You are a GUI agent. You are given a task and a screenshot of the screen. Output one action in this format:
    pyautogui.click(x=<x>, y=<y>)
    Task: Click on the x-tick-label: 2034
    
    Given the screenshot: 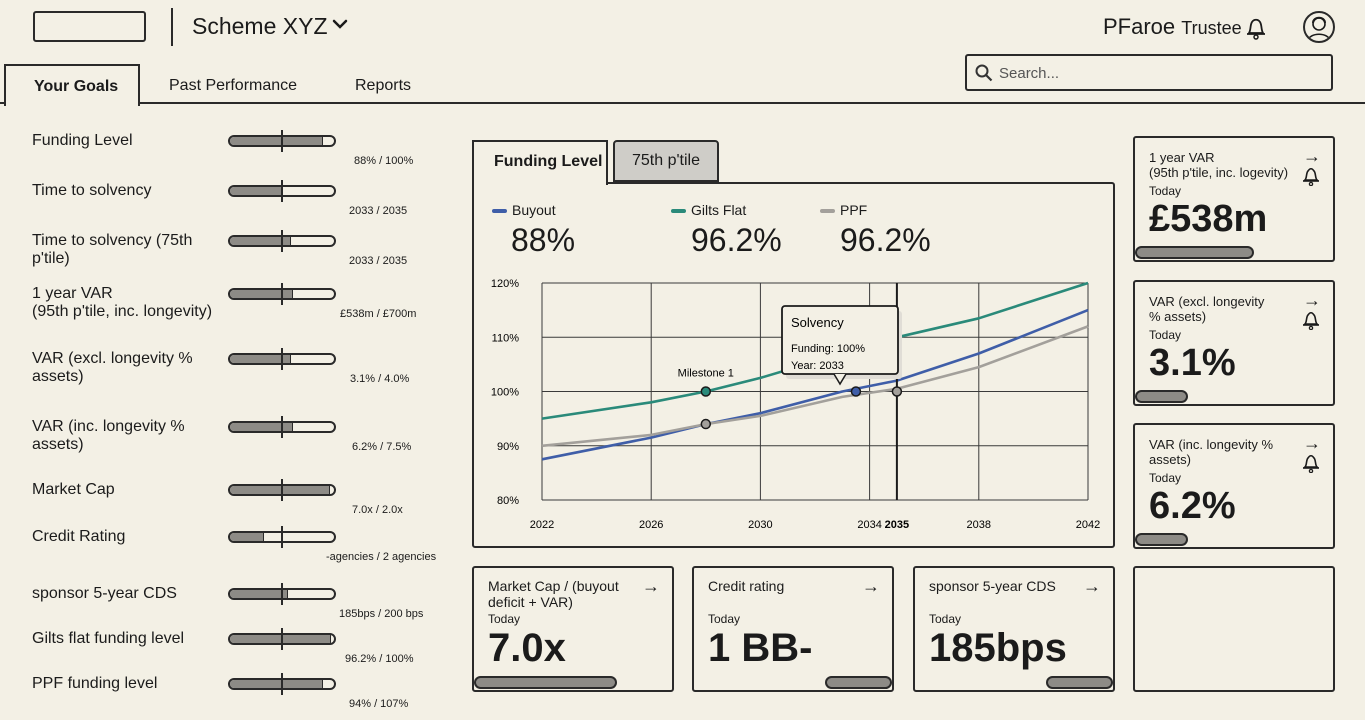 What is the action you would take?
    pyautogui.click(x=869, y=525)
    